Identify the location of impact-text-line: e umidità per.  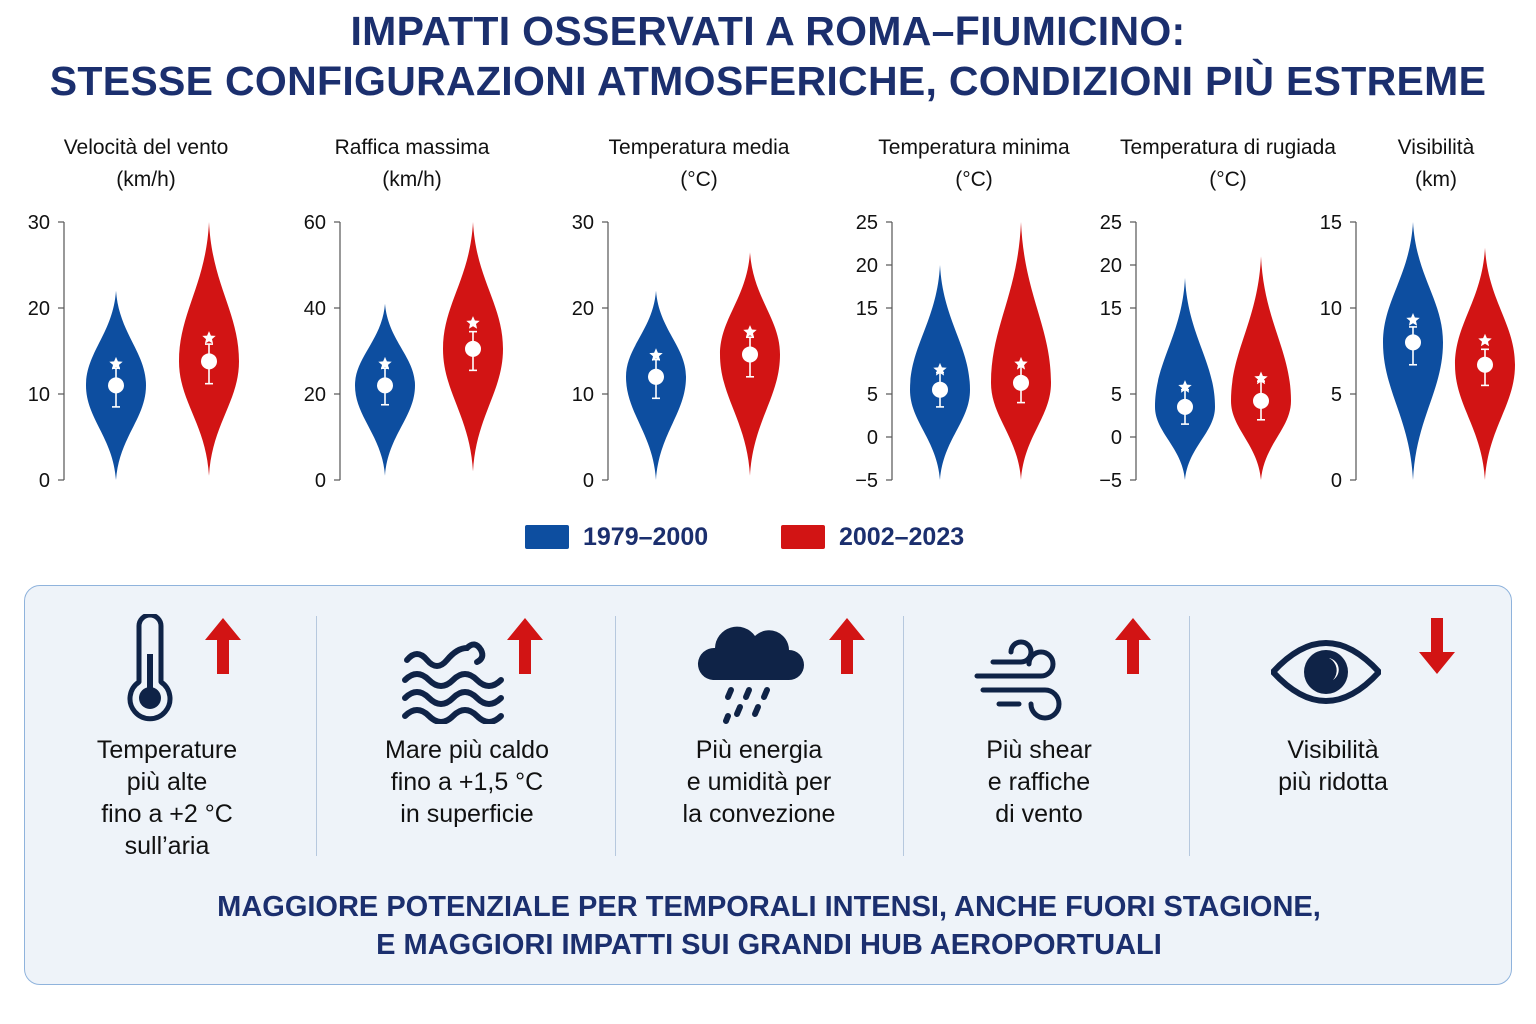
(759, 782).